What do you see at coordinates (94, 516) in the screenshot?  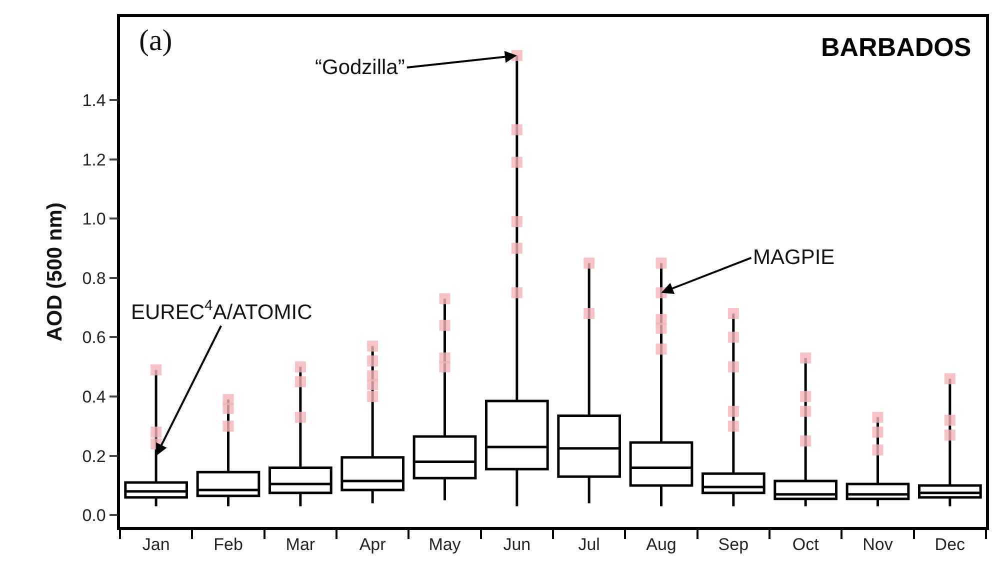 I see `y-tick-label: 0.0` at bounding box center [94, 516].